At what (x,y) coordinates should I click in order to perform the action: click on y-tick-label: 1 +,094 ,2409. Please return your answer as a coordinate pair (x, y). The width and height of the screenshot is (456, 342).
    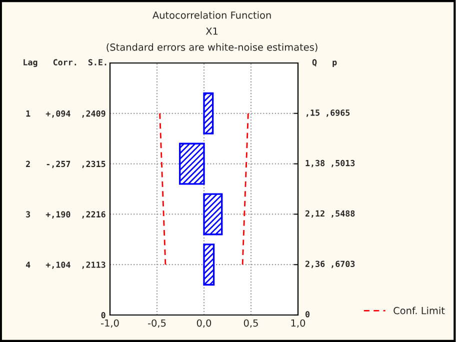
    Looking at the image, I should click on (66, 114).